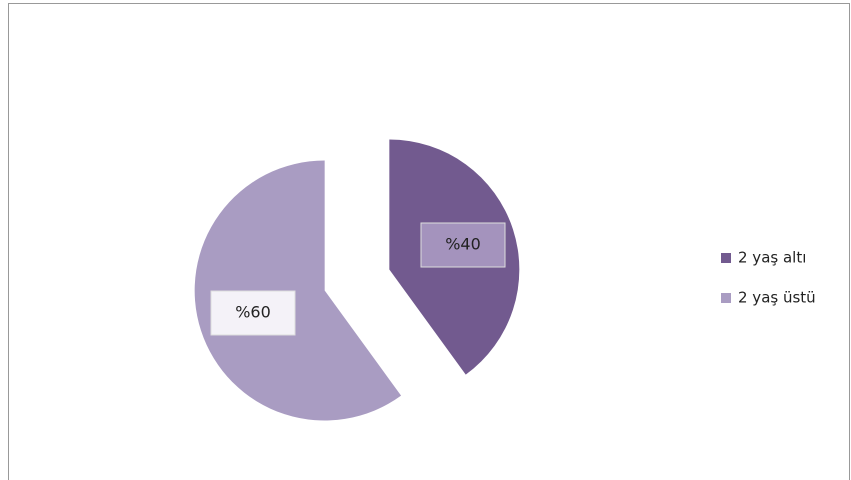  What do you see at coordinates (298, 290) in the screenshot?
I see `pie-slice` at bounding box center [298, 290].